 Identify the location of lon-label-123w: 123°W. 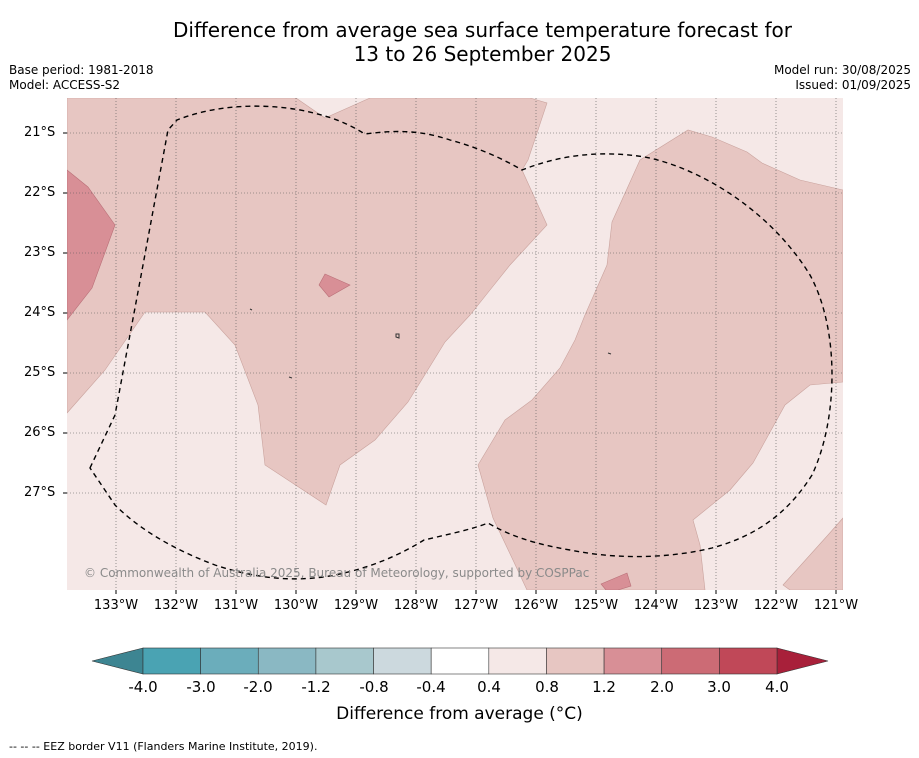
(716, 605).